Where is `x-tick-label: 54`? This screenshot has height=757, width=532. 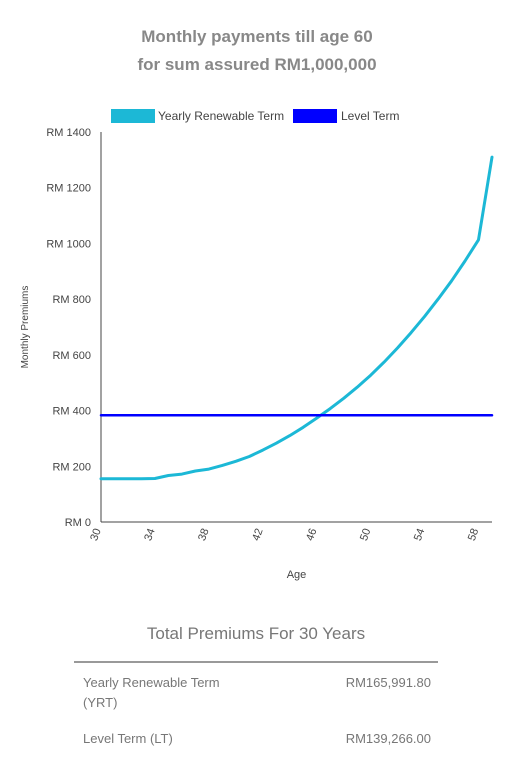
x-tick-label: 54 is located at coordinates (419, 535).